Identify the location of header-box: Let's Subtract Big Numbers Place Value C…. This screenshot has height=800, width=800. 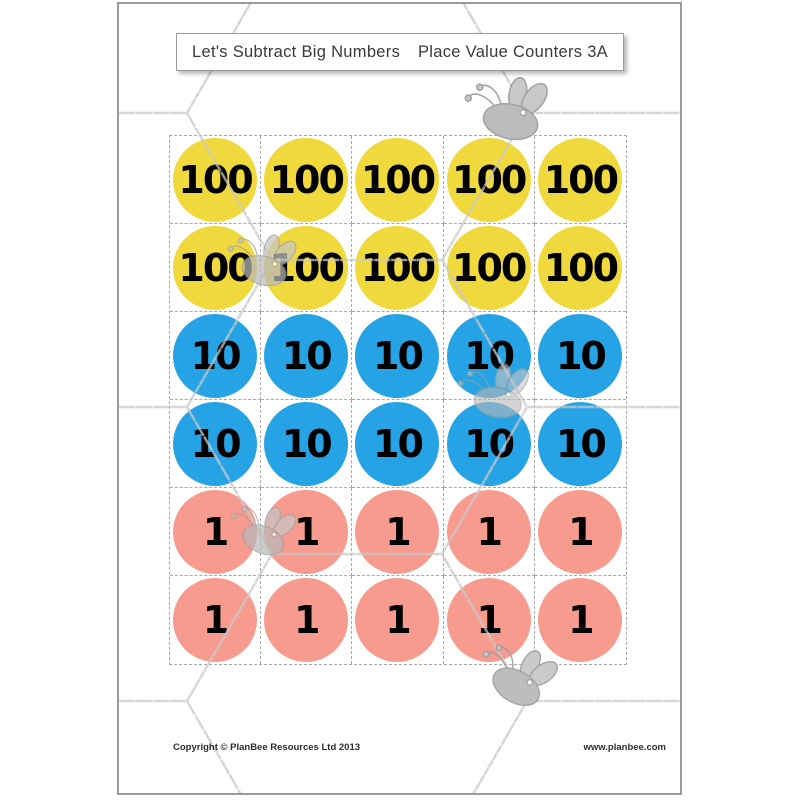
(400, 52).